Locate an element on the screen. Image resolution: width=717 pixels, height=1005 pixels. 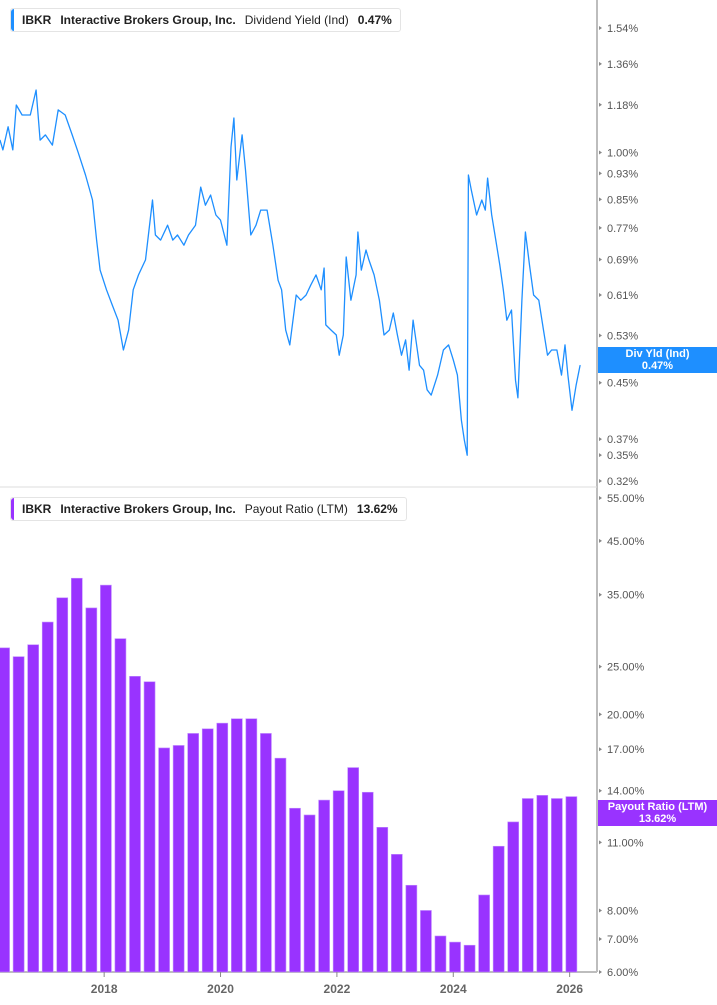
x-tick-label: 2026 is located at coordinates (569, 989).